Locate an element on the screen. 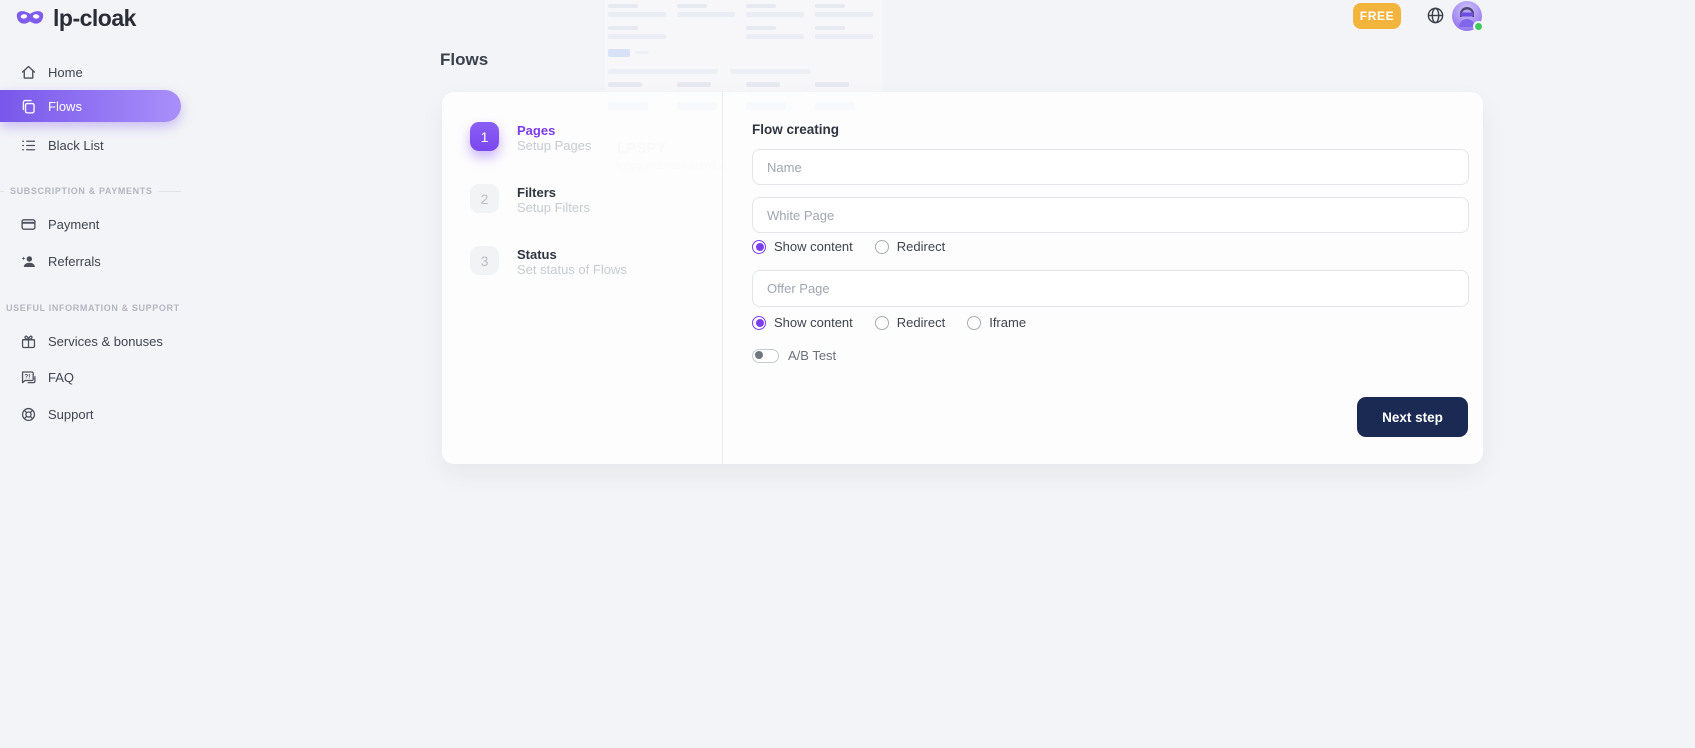 The image size is (1695, 748). radio-offer-redirect: Redirect is located at coordinates (910, 322).